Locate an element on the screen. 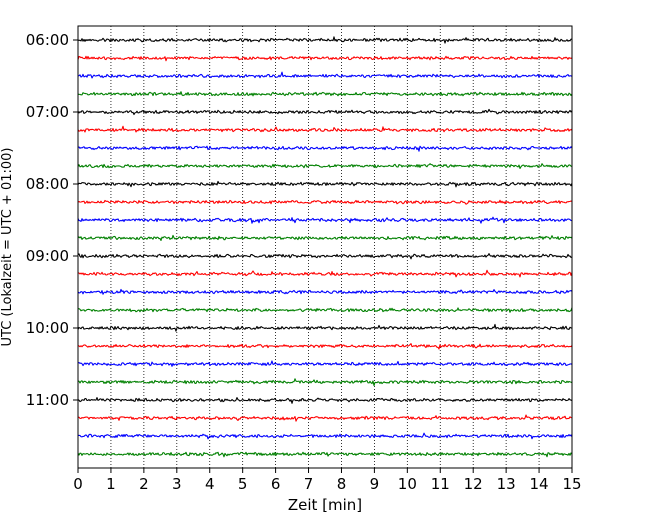 This screenshot has width=650, height=520. x-tick-label-0: 0 is located at coordinates (78, 484).